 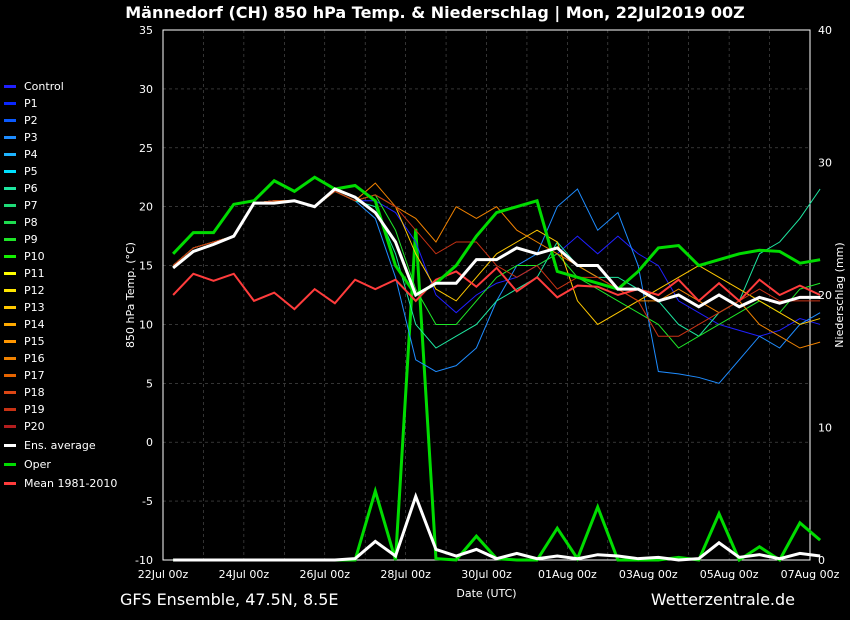 I want to click on legend-label: P11, so click(x=34, y=273).